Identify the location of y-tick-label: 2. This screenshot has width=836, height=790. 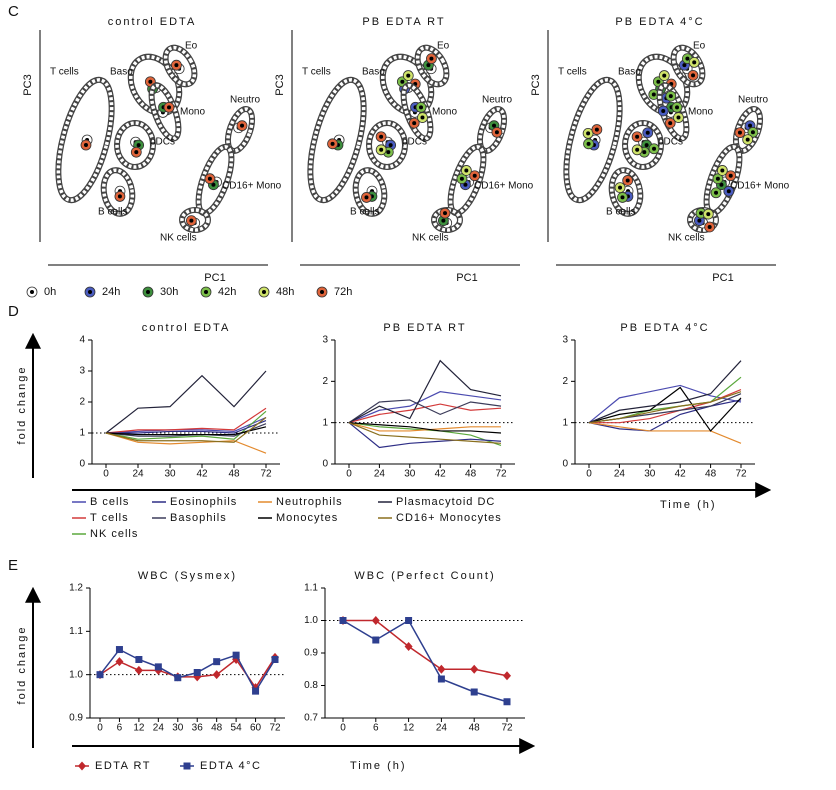
(325, 381).